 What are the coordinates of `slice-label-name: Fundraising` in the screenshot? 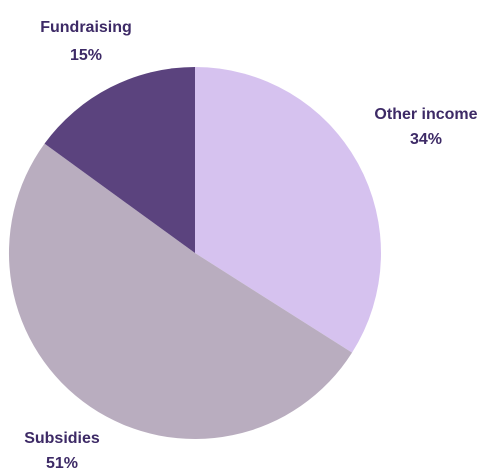 It's located at (86, 27).